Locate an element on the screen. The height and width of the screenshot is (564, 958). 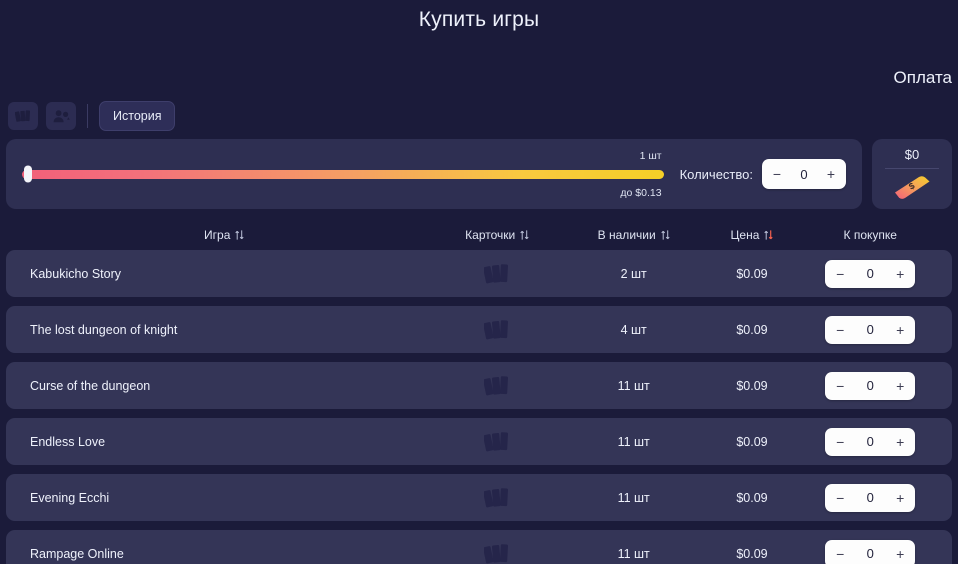
history-button: История is located at coordinates (137, 116).